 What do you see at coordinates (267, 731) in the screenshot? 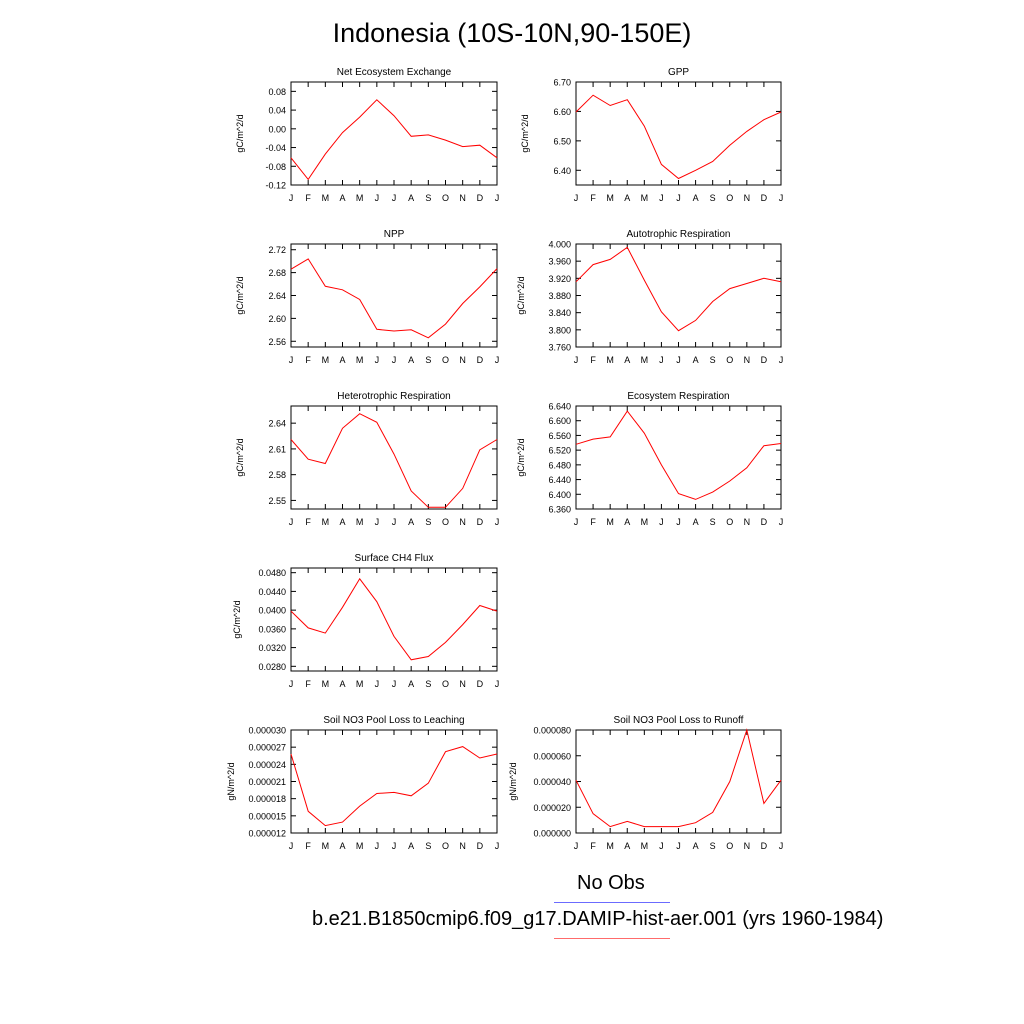
I see `y-tick-label: 0.000030` at bounding box center [267, 731].